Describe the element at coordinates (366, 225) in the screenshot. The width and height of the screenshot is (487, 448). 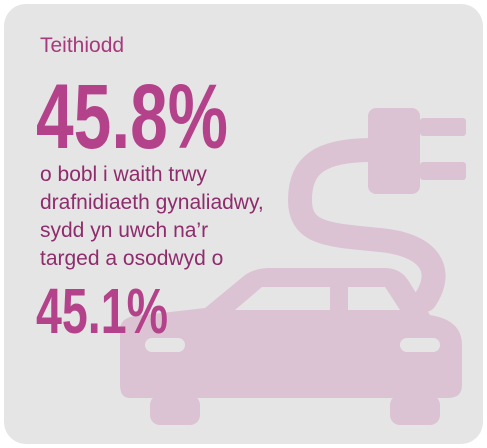
I see `plug-icon` at that location.